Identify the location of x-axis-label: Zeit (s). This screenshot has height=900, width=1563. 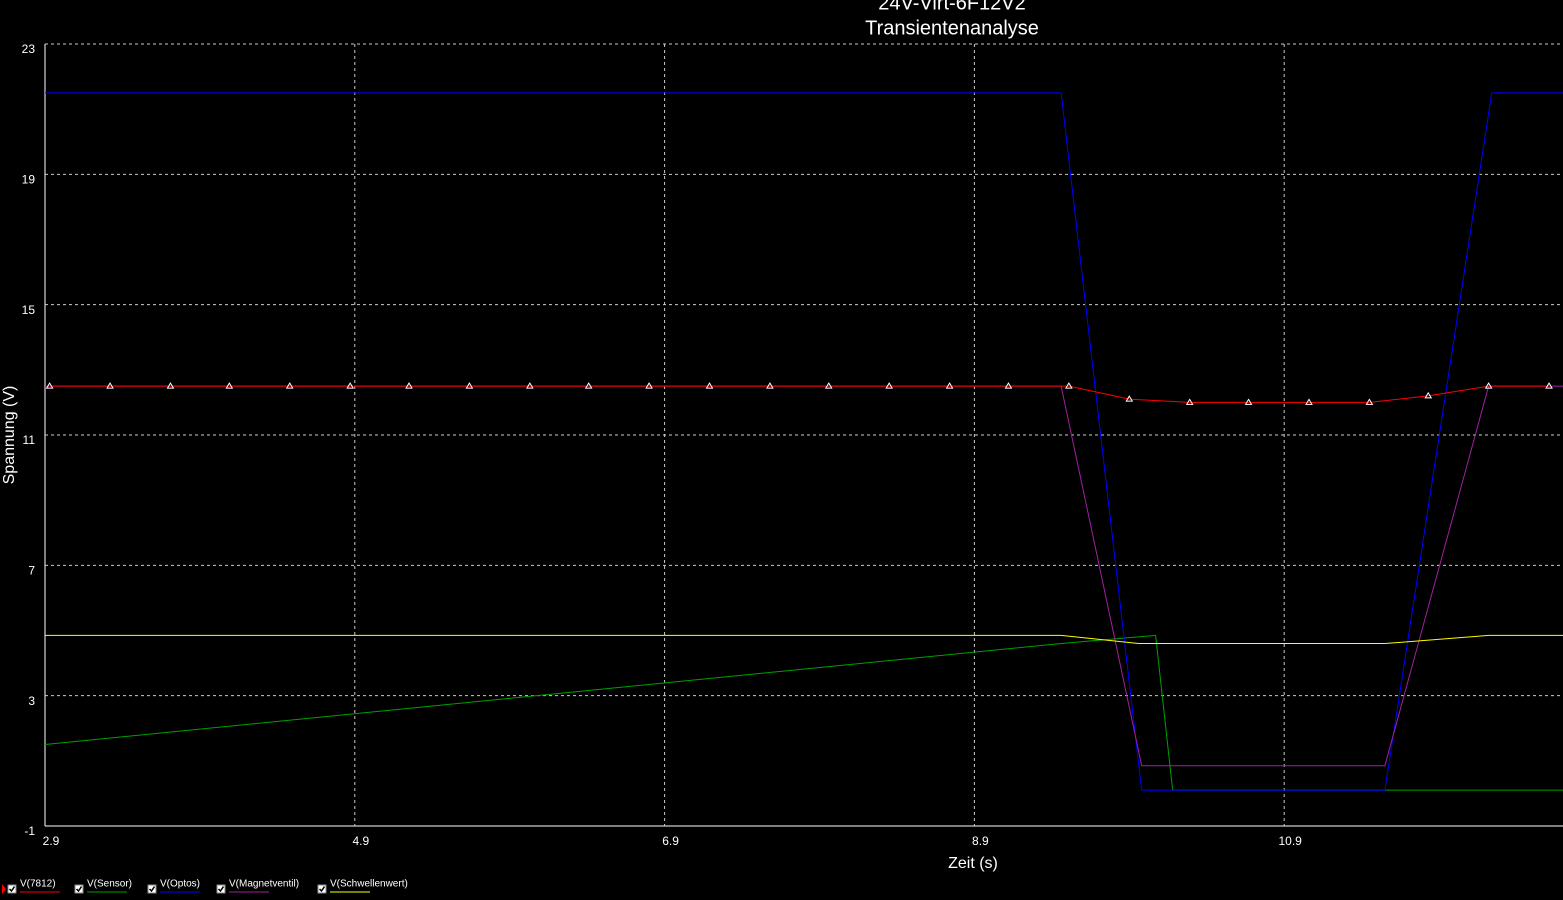
(973, 863).